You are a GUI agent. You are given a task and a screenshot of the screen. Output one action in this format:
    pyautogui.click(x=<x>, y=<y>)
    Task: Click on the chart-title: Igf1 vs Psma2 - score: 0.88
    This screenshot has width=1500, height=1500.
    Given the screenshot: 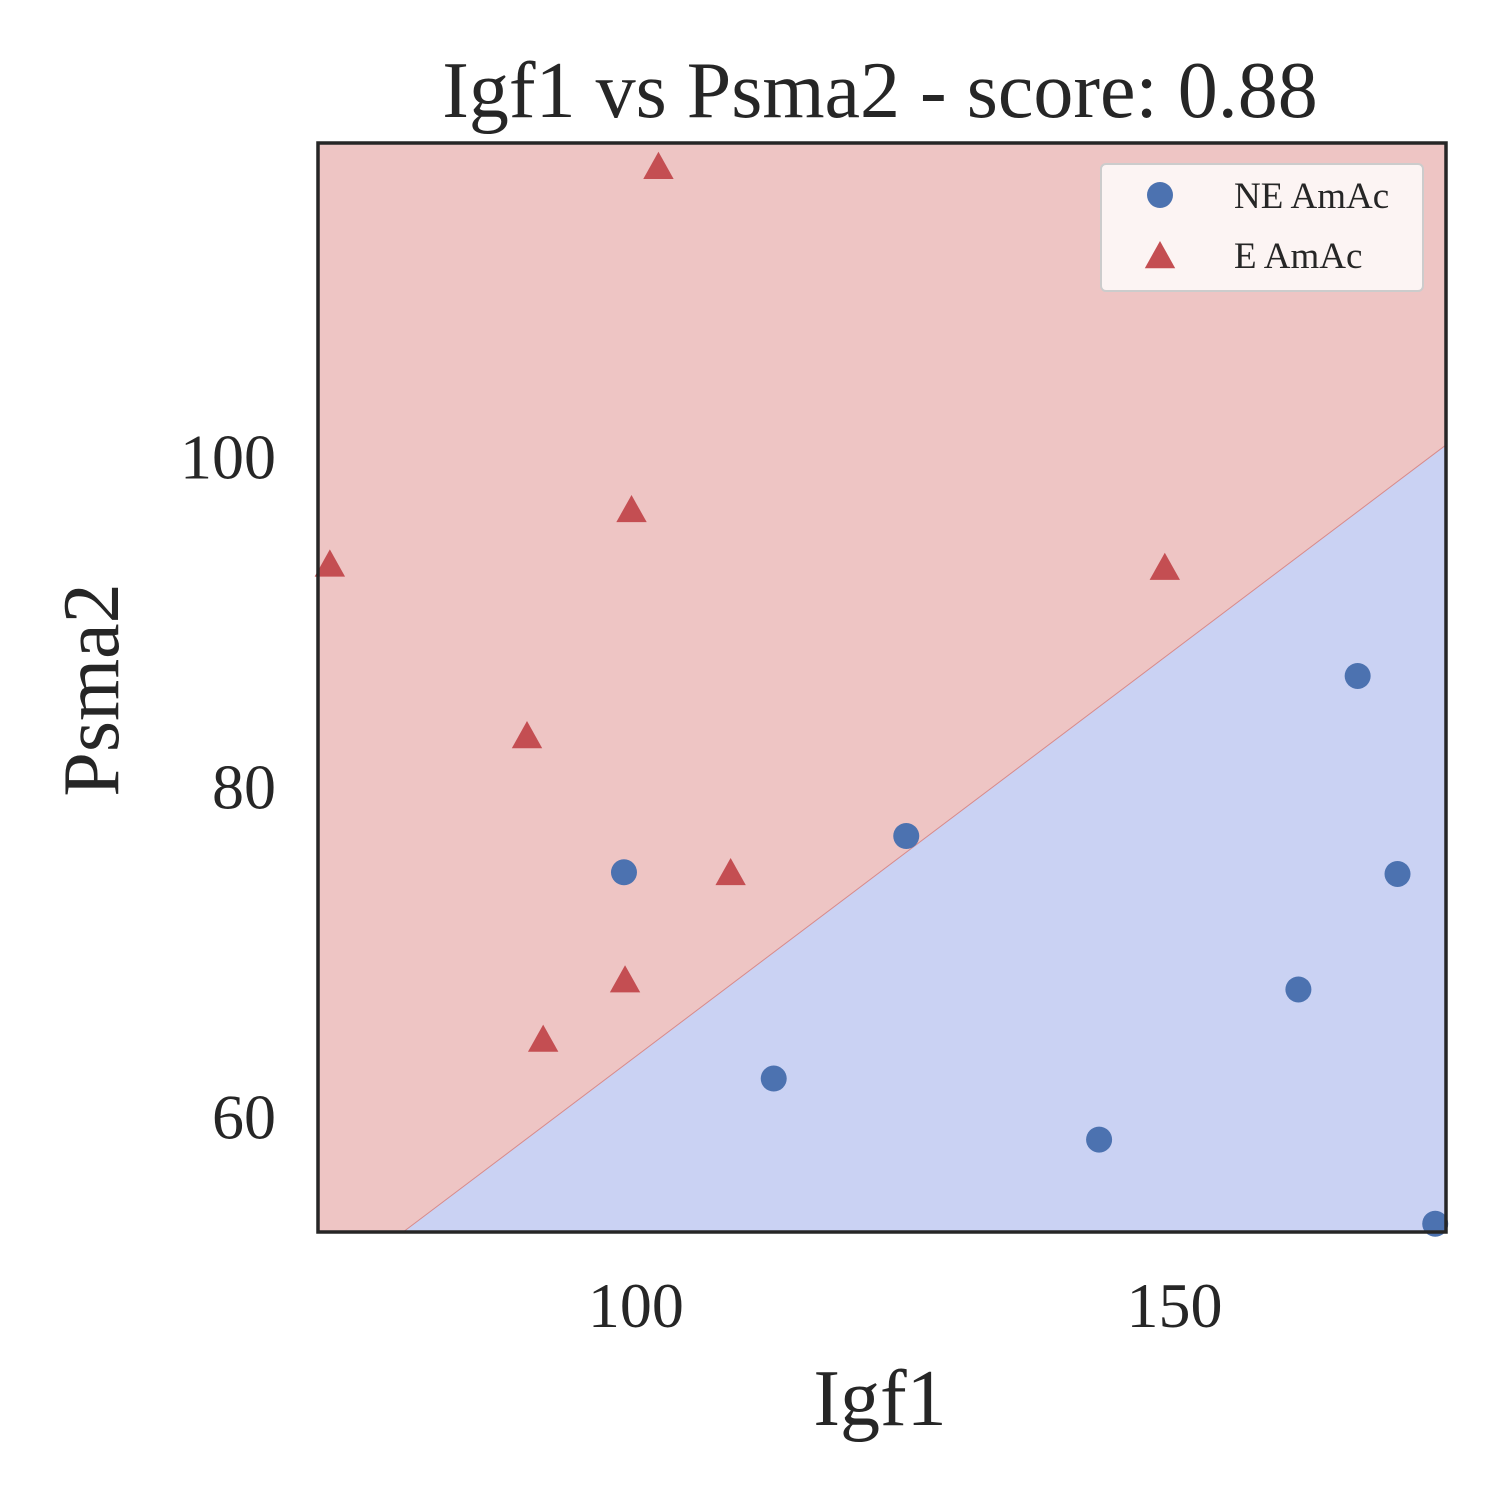 What is the action you would take?
    pyautogui.click(x=879, y=91)
    